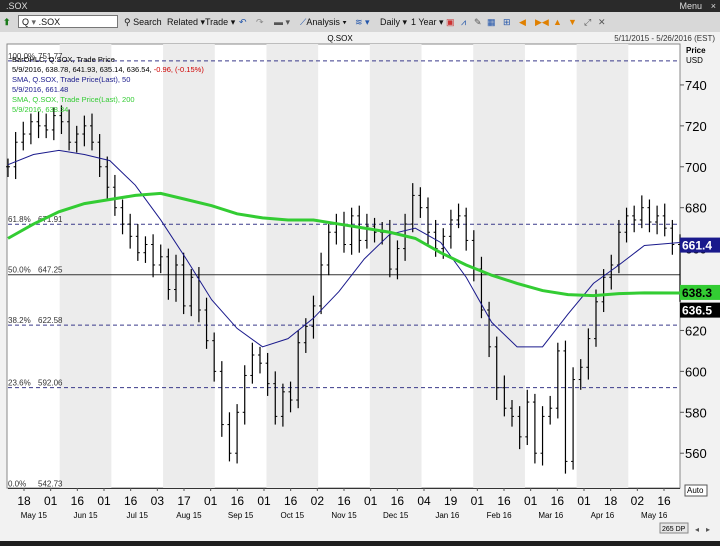  Describe the element at coordinates (49, 22) in the screenshot. I see `symbol-value: .SOX` at that location.